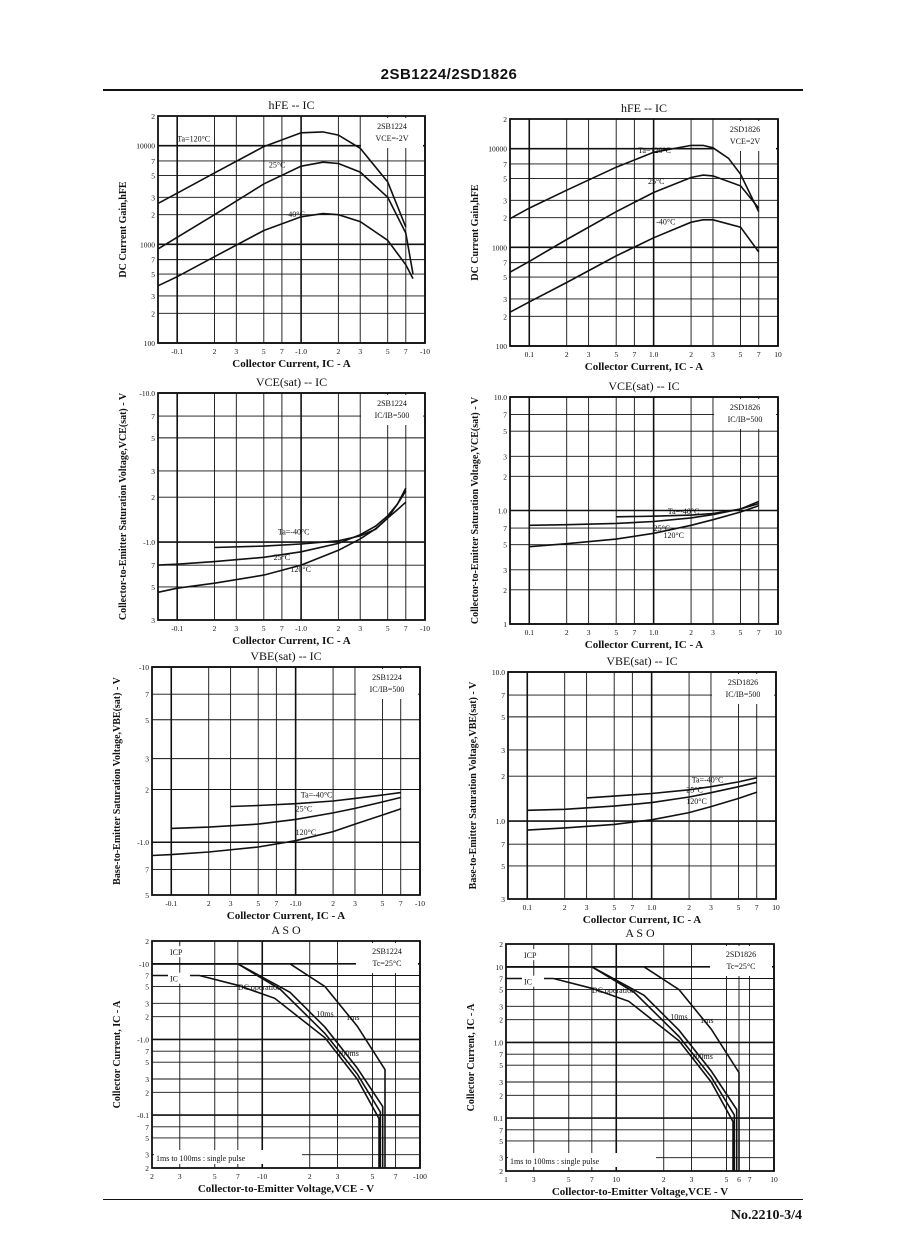 The height and width of the screenshot is (1260, 898). I want to click on series-label: 1ms, so click(352, 1017).